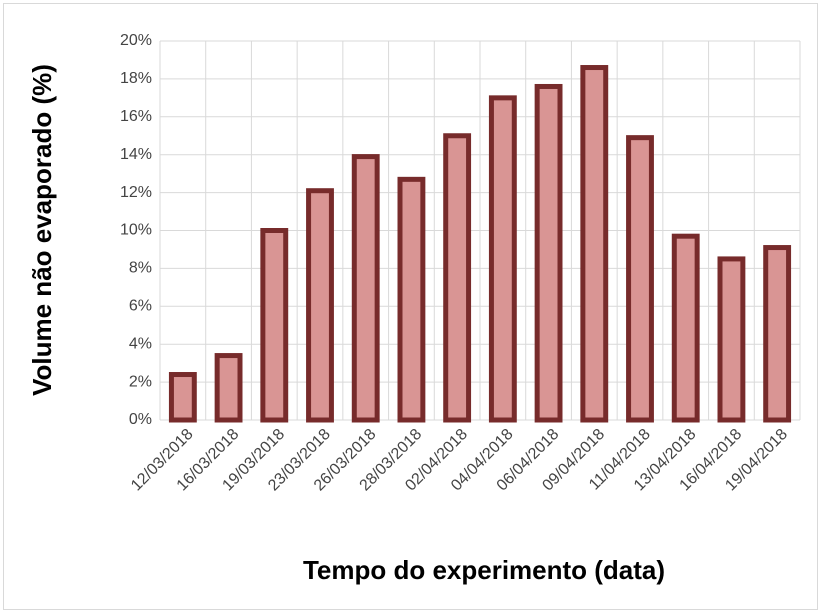 The width and height of the screenshot is (822, 614). What do you see at coordinates (136, 192) in the screenshot?
I see `y-tick-label: 12%` at bounding box center [136, 192].